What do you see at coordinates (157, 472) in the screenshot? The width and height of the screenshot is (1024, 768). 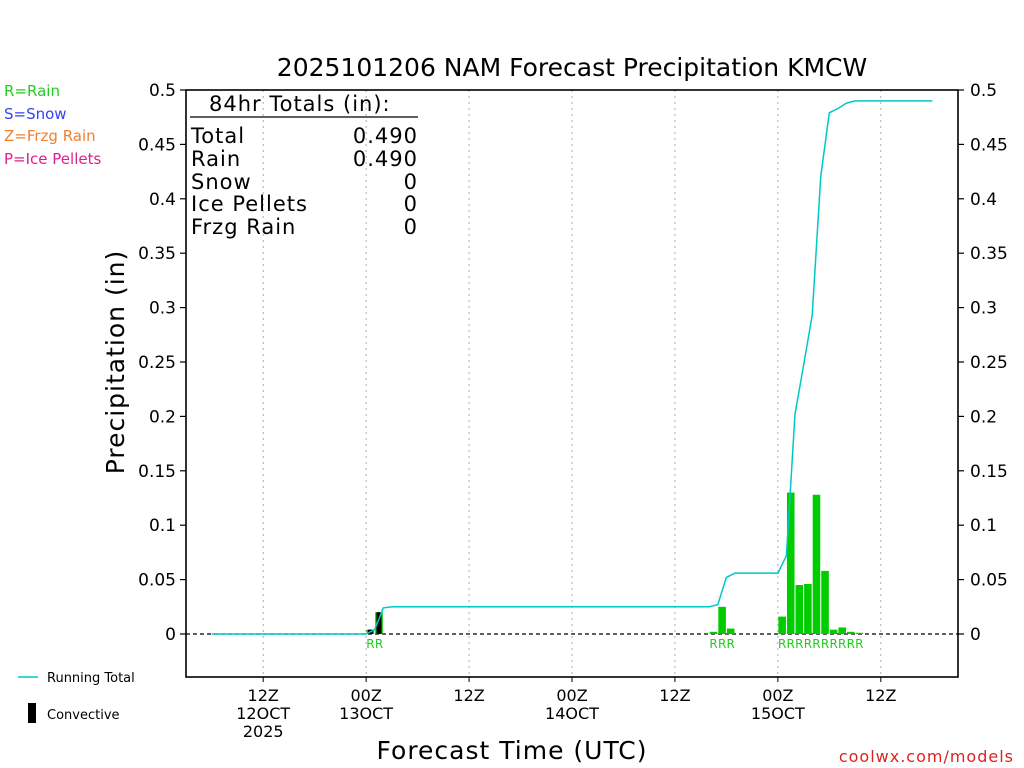 I see `y-tick-label-left-3: 0.15` at bounding box center [157, 472].